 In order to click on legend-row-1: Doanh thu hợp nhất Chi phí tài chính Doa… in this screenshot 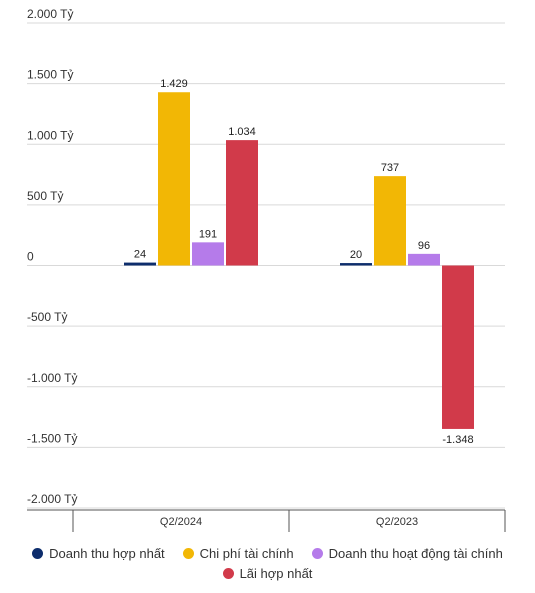, I will do `click(267, 553)`.